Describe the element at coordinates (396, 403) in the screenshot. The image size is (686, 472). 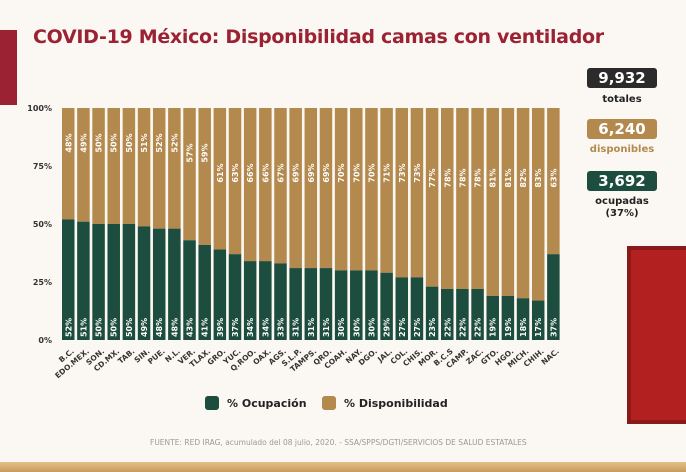
I see `legend-label-availability: % Disponibilidad` at that location.